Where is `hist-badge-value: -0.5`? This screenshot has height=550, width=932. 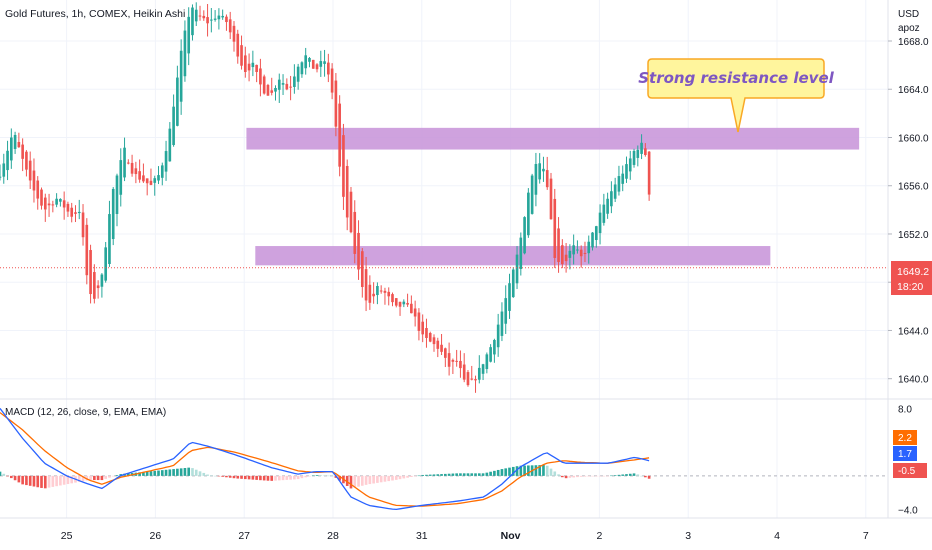
hist-badge-value: -0.5 is located at coordinates (907, 471).